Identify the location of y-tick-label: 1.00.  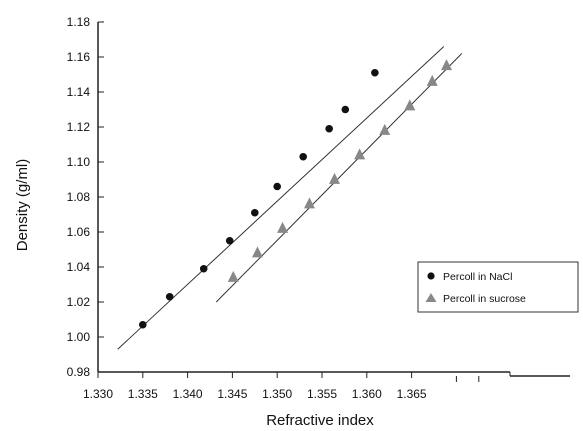
(79, 337).